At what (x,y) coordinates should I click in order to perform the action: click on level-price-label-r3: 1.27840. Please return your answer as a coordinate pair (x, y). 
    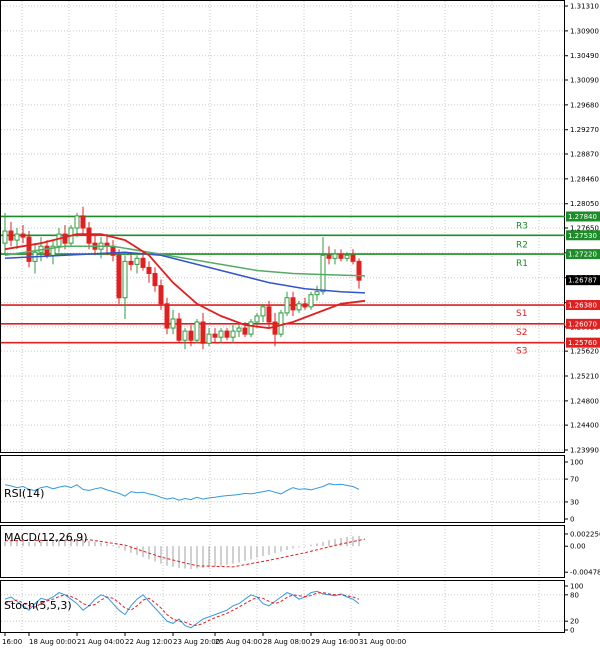
    Looking at the image, I should click on (582, 217).